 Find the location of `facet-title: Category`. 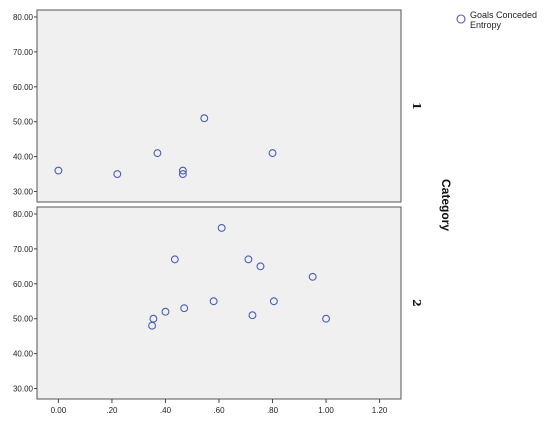

facet-title: Category is located at coordinates (446, 205).